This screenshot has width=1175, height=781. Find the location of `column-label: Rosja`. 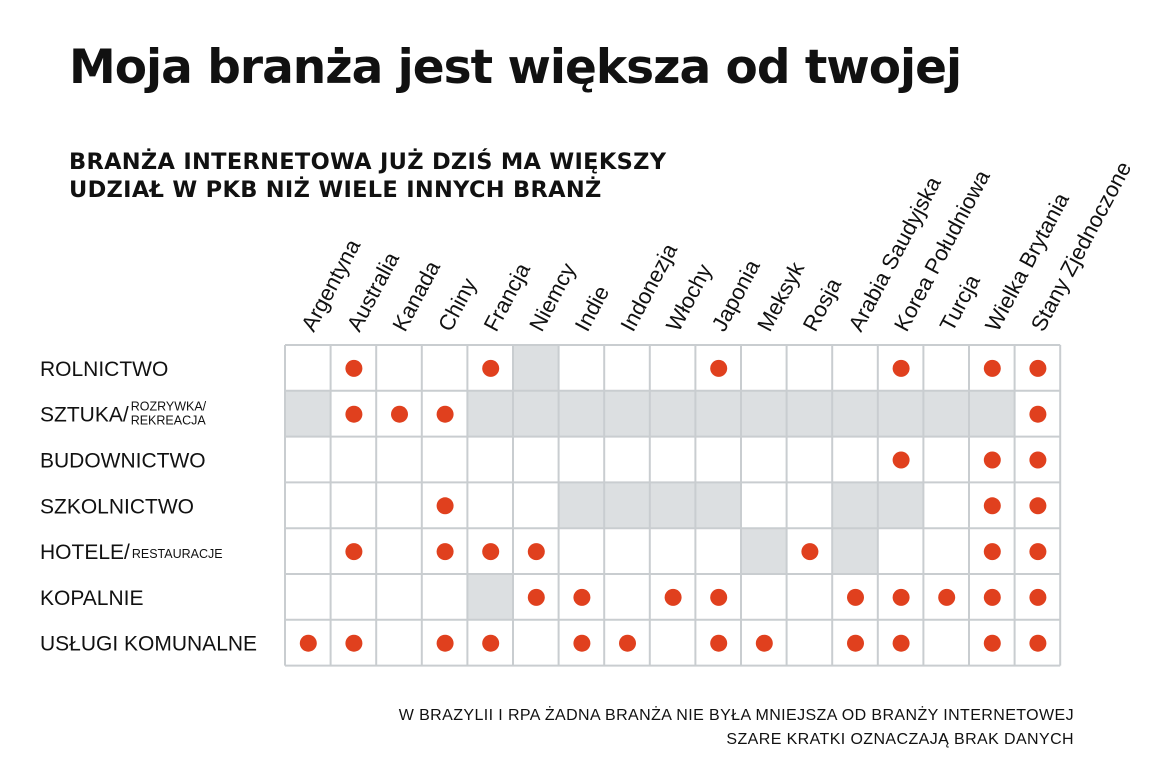

column-label: Rosja is located at coordinates (822, 304).